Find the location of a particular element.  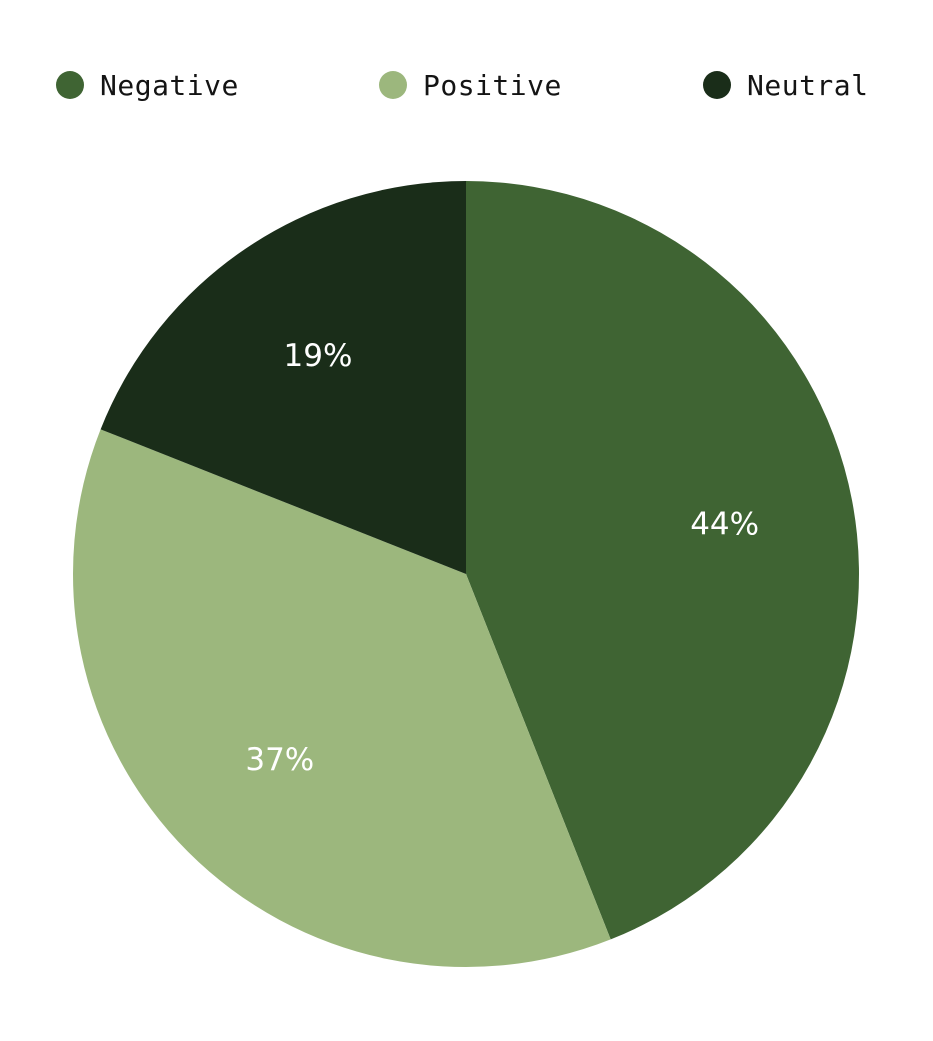

legend-item-positive: Positive is located at coordinates (470, 85).